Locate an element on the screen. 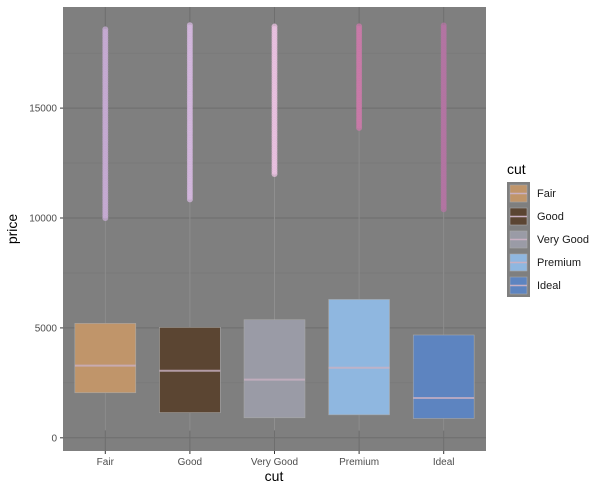 The height and width of the screenshot is (491, 607). y-tick-label: 0 is located at coordinates (54, 438).